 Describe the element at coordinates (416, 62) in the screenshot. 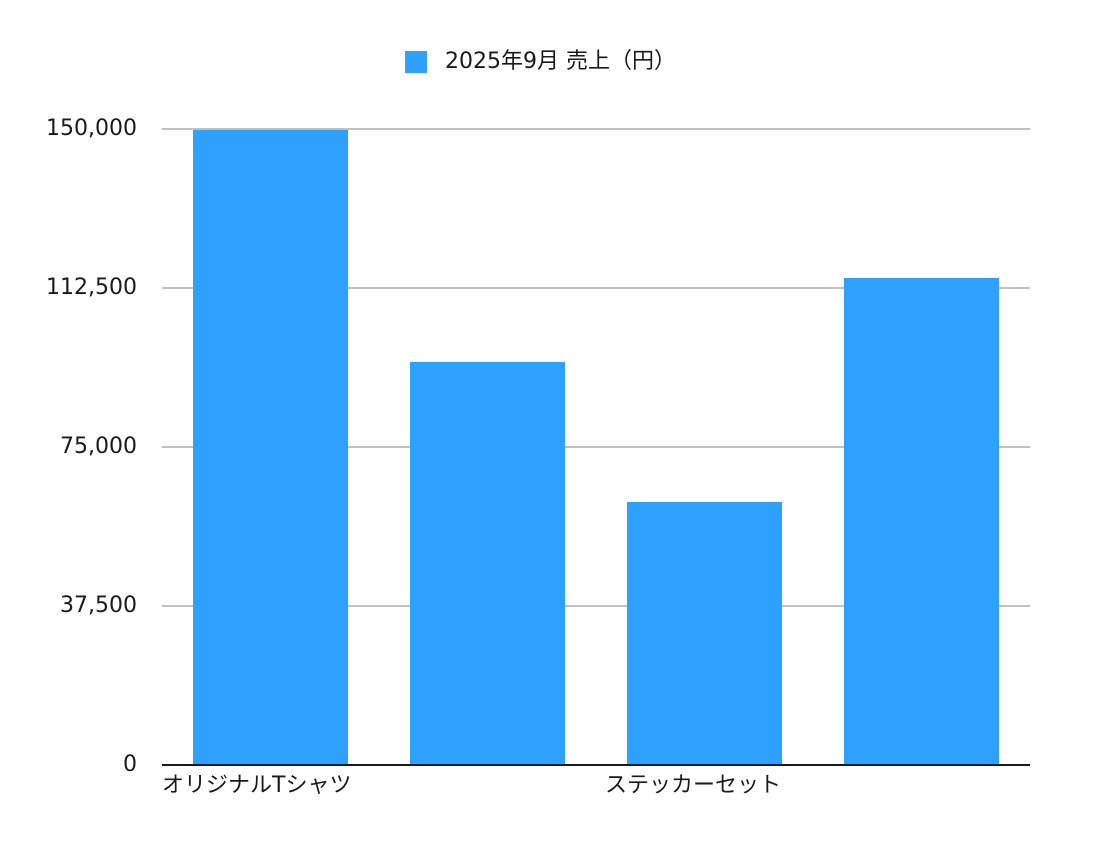

I see `legend-swatch` at that location.